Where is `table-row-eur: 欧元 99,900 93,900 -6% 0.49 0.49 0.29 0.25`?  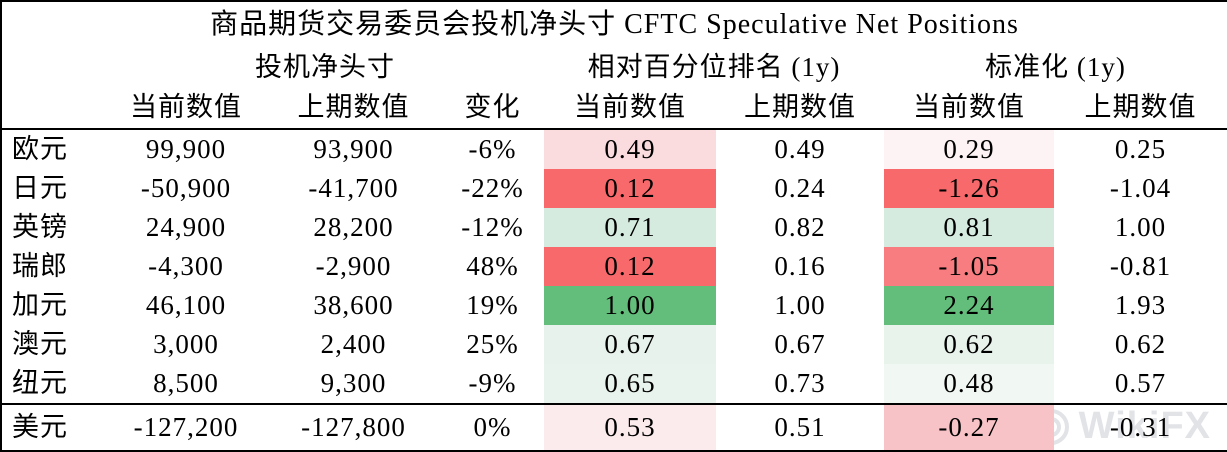 table-row-eur: 欧元 99,900 93,900 -6% 0.49 0.49 0.29 0.25 is located at coordinates (614, 149).